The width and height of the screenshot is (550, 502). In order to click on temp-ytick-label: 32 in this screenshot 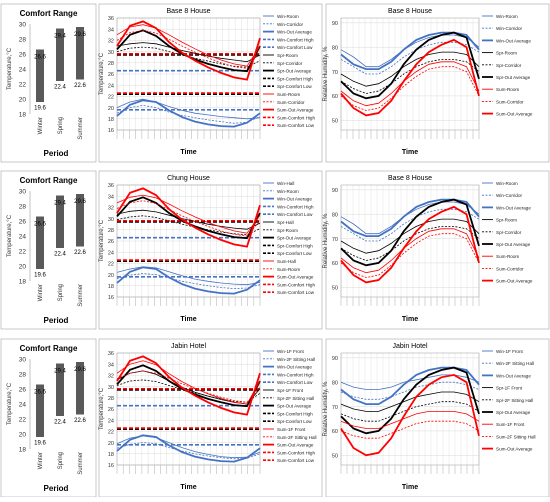, I will do `click(111, 42)`.